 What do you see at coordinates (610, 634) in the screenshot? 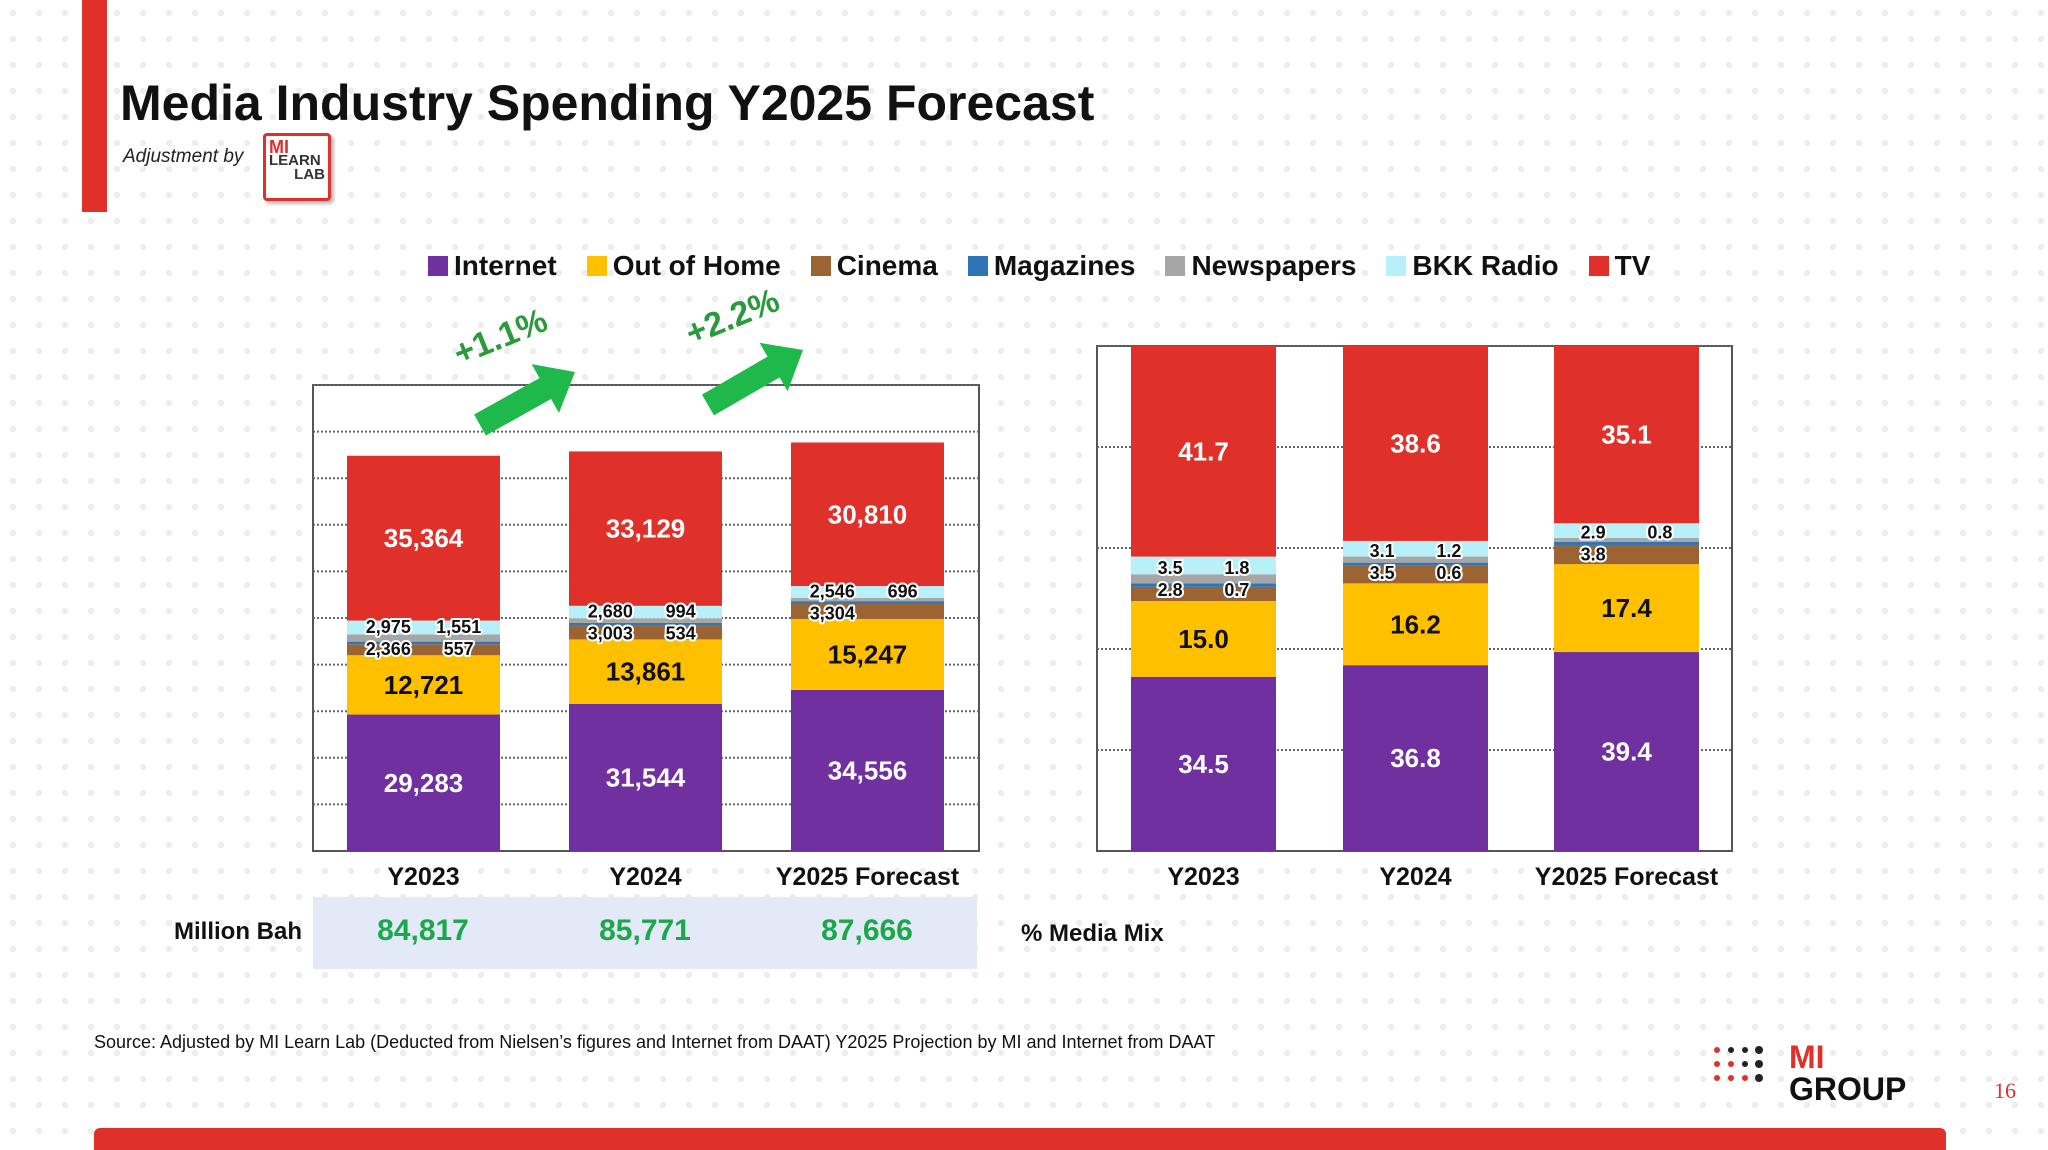
I see `data-label: 3,003` at bounding box center [610, 634].